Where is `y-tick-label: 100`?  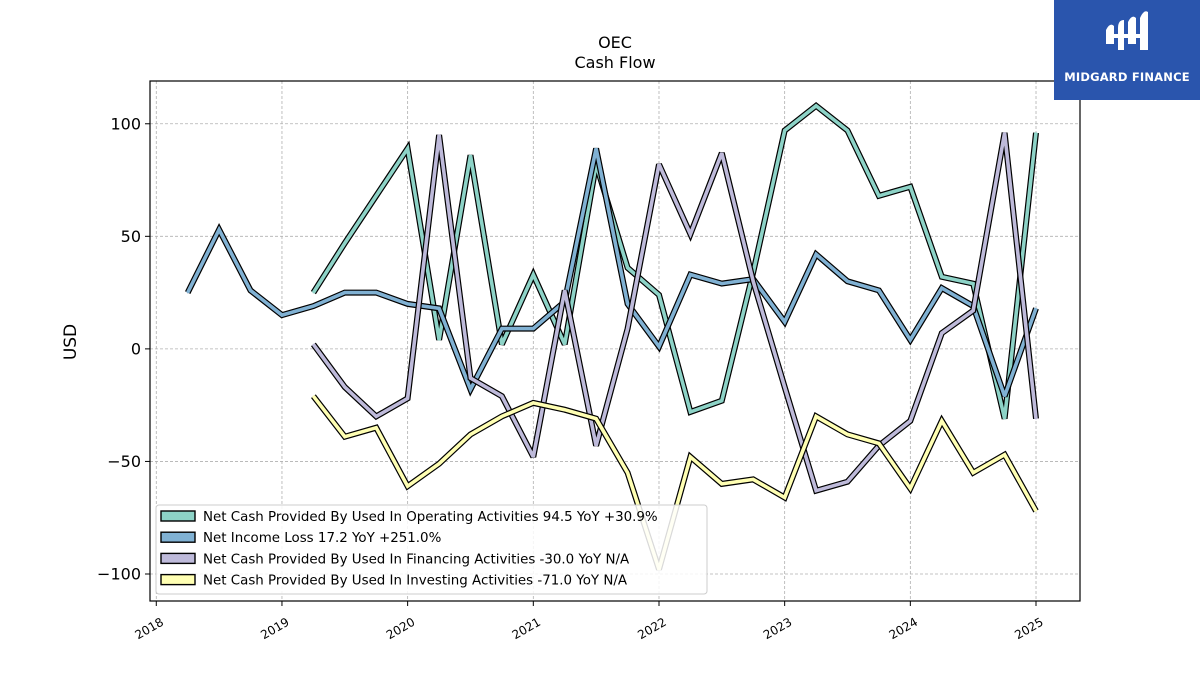
y-tick-label: 100 is located at coordinates (125, 123).